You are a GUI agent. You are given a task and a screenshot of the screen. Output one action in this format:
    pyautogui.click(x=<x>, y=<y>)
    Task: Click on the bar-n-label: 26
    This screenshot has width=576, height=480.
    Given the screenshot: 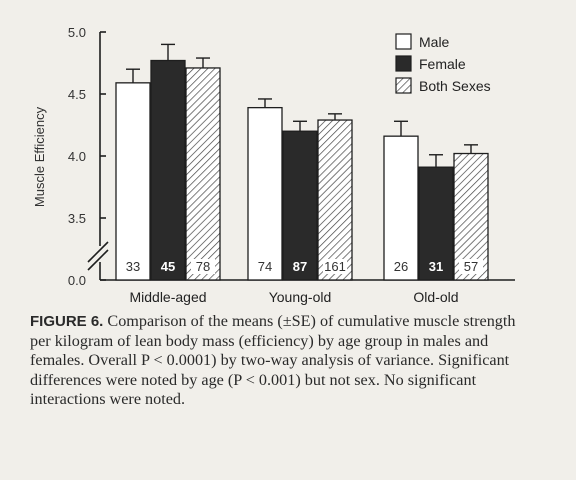 What is the action you would take?
    pyautogui.click(x=401, y=266)
    